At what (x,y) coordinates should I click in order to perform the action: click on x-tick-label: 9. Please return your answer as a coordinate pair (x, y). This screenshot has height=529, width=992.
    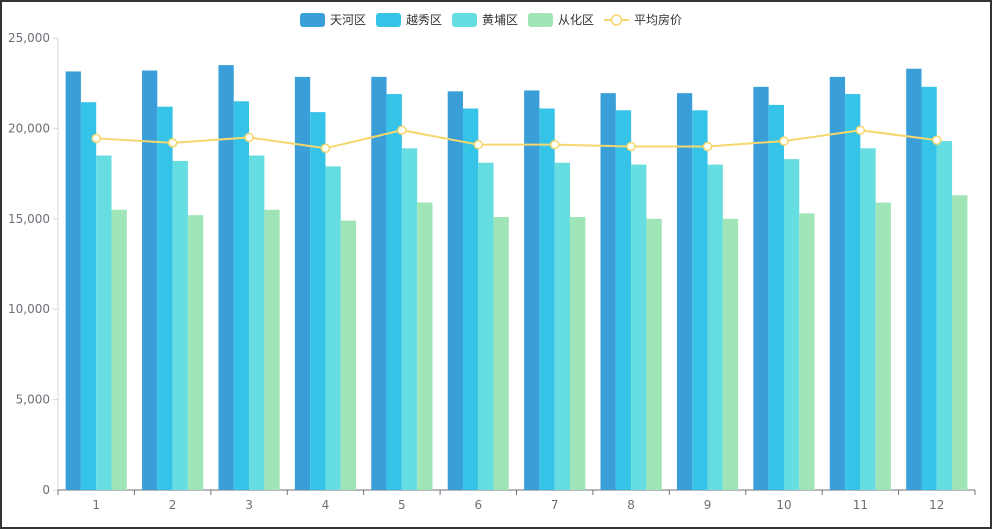
    Looking at the image, I should click on (708, 505).